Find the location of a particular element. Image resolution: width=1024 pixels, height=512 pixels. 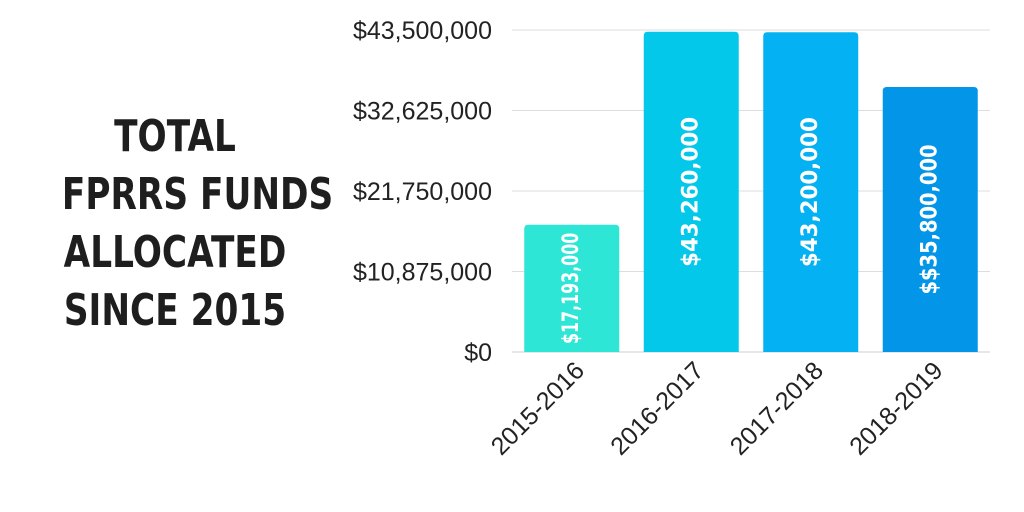

bar-value-label: $43,260,000 is located at coordinates (691, 192).